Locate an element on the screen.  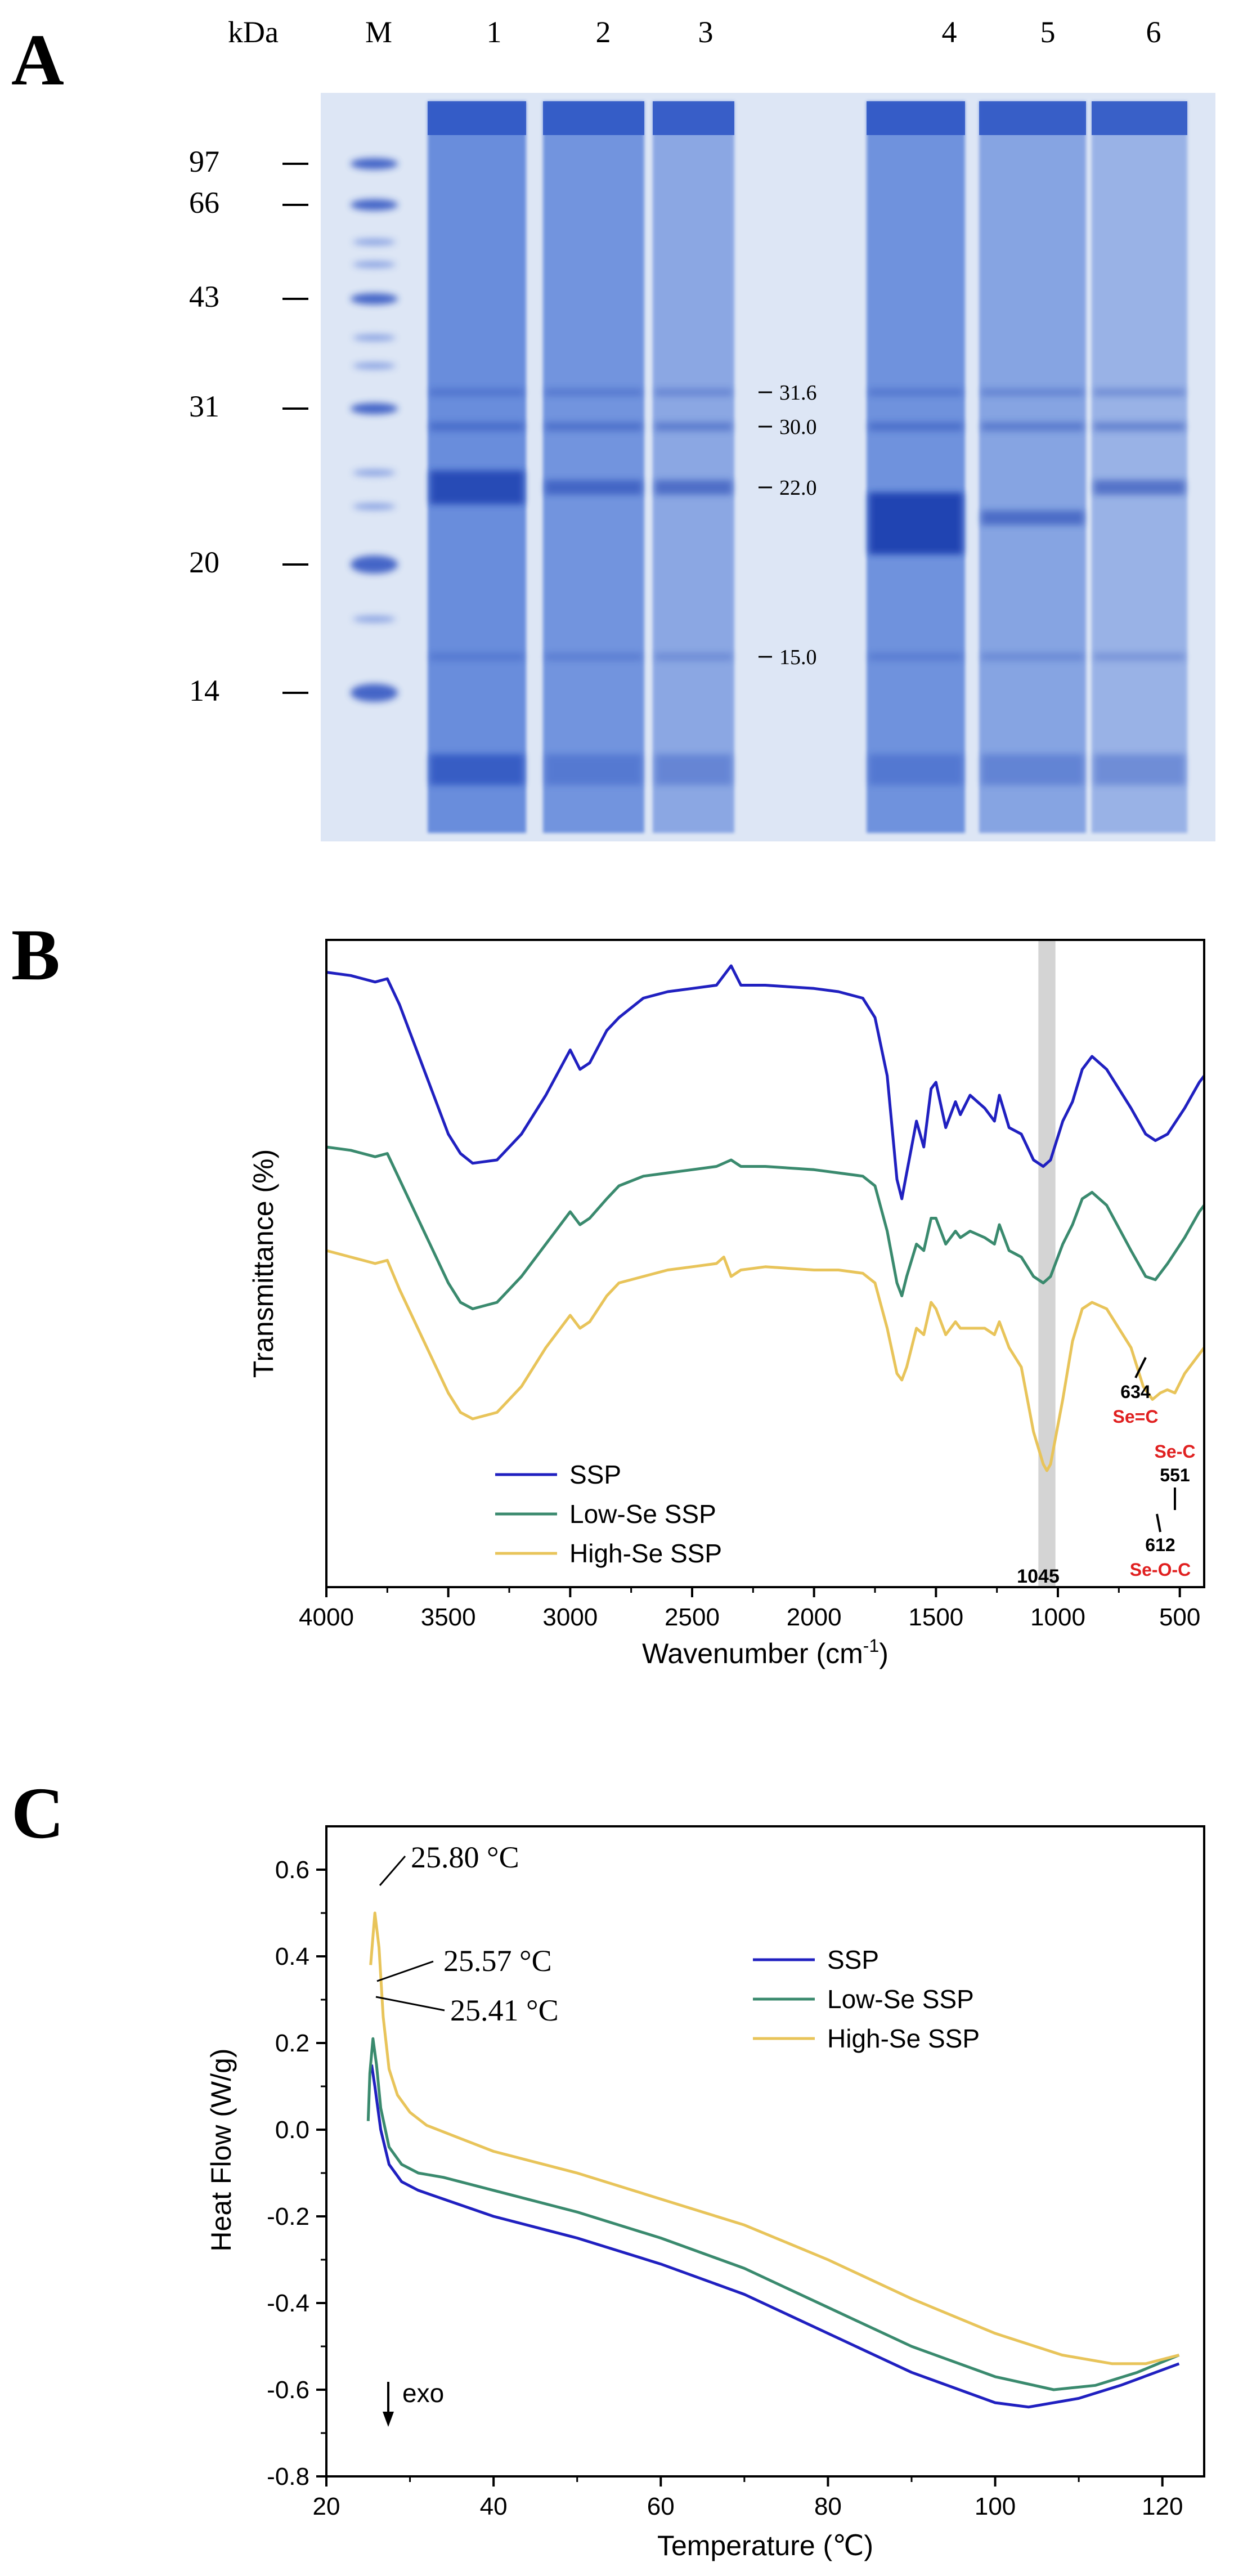
dsc-y-tick-label: 0.4 is located at coordinates (292, 1956).